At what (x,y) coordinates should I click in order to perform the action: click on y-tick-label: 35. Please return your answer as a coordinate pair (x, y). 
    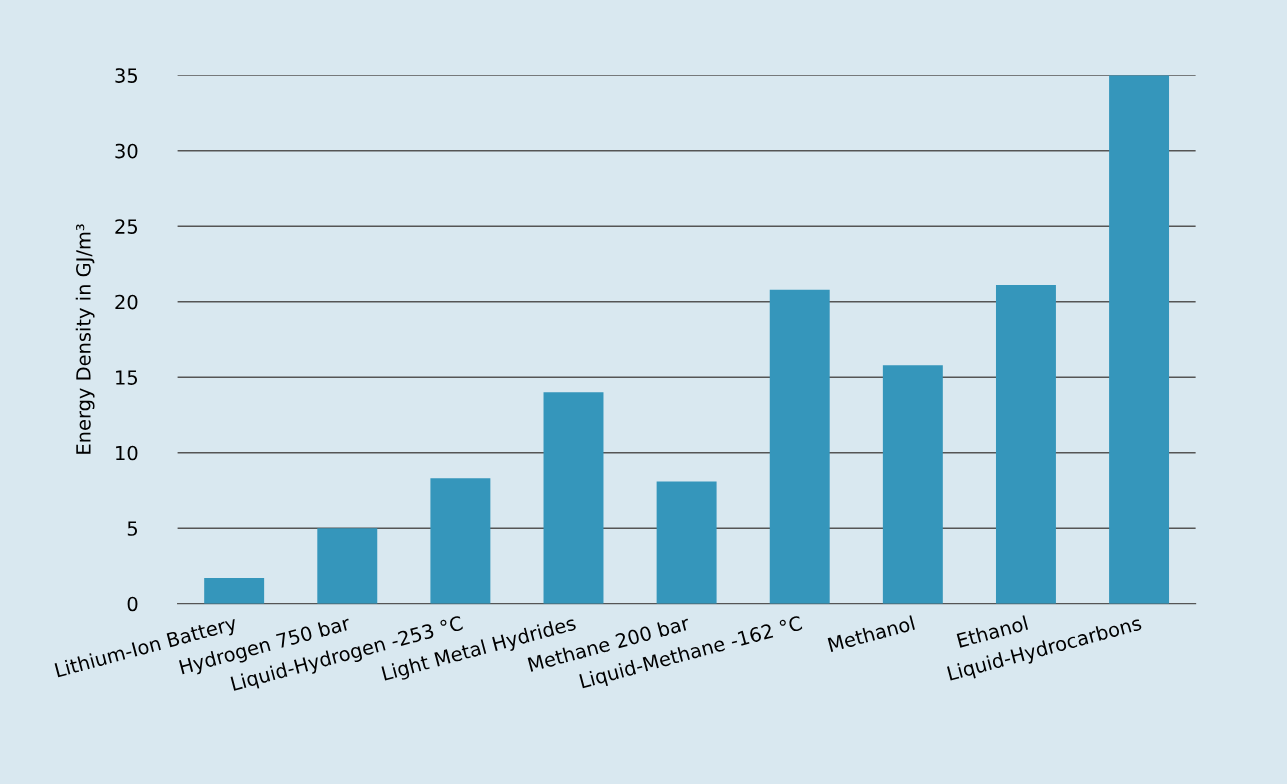
    Looking at the image, I should click on (126, 75).